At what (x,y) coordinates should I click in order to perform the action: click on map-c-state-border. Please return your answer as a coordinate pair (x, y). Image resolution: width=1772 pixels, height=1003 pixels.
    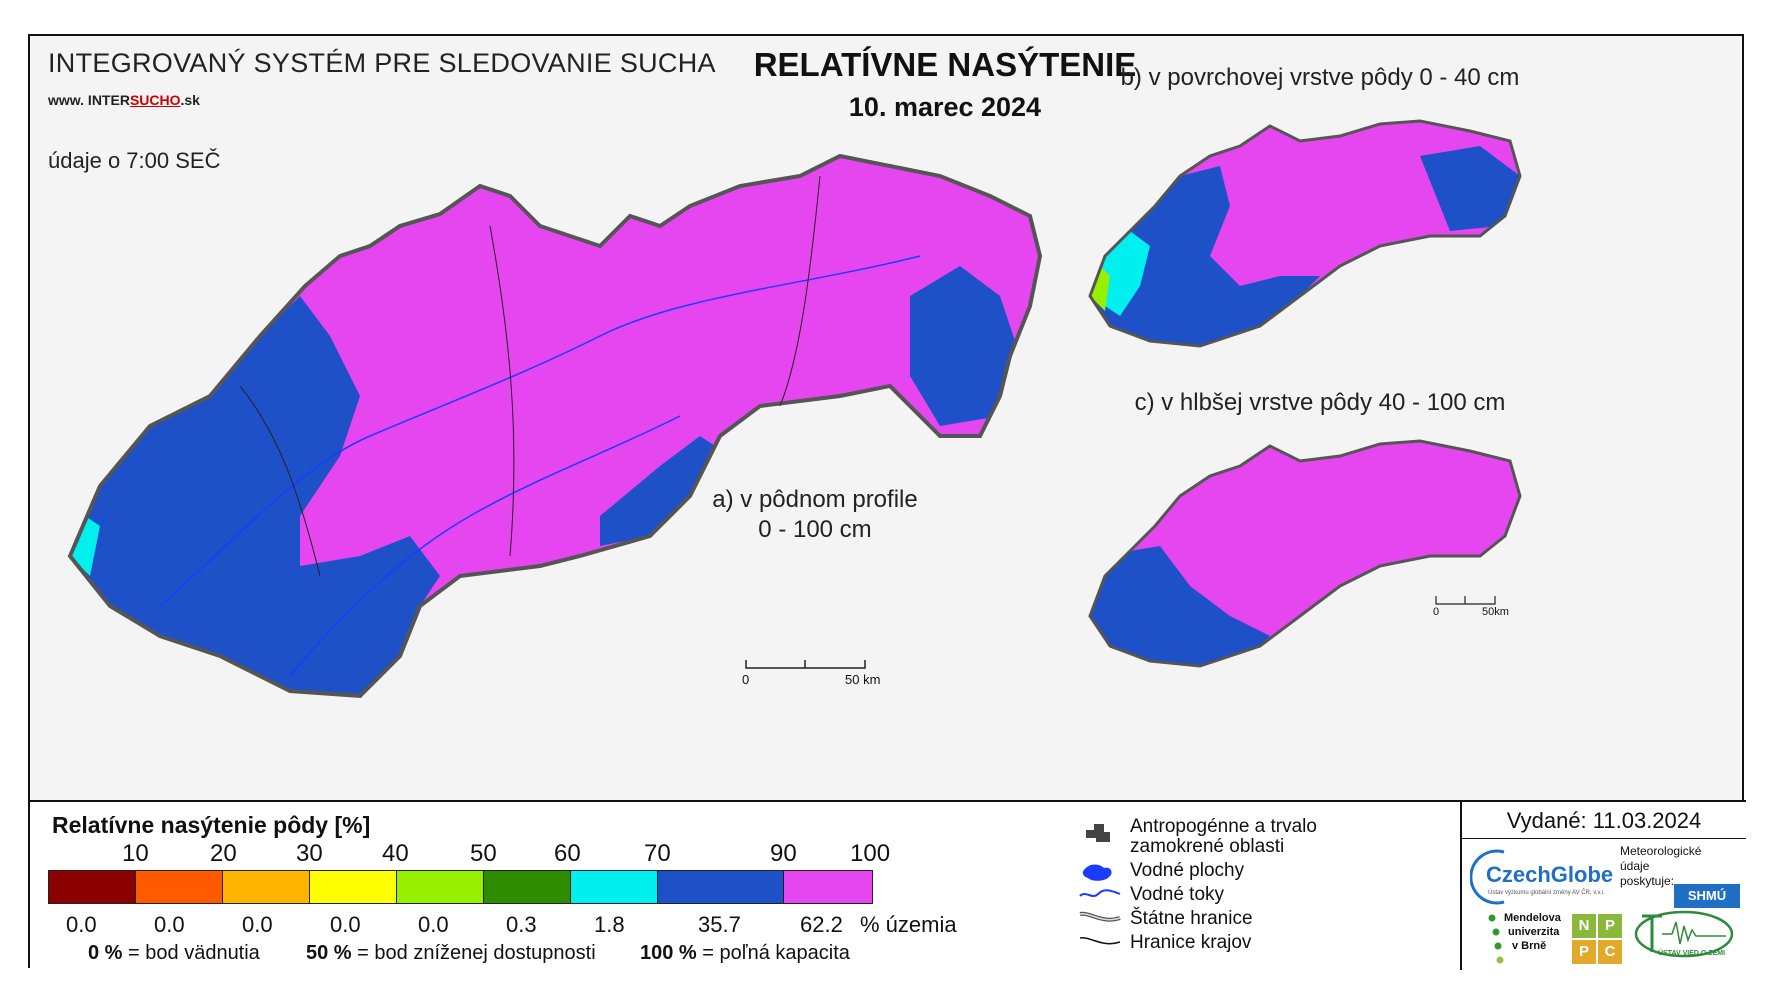
    Looking at the image, I should click on (1305, 553).